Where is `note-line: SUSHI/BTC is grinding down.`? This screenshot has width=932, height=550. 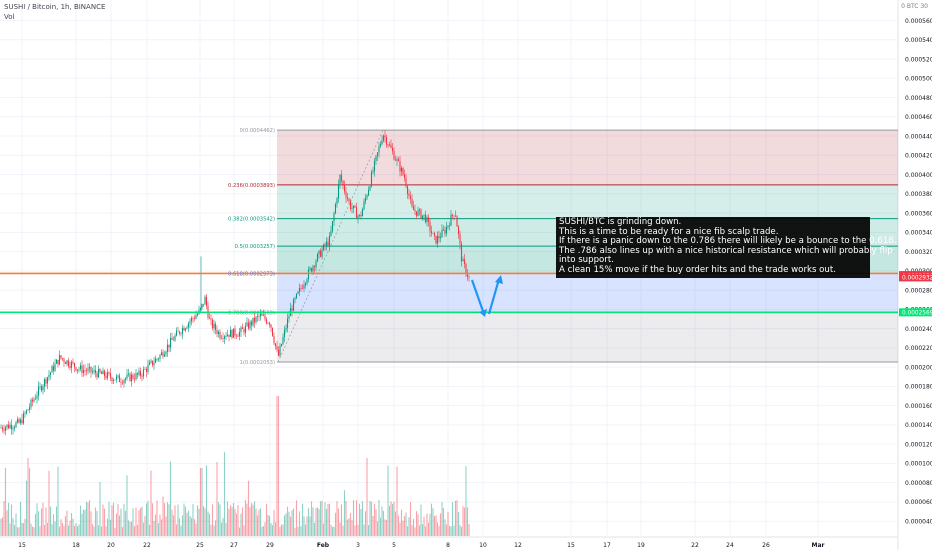 note-line: SUSHI/BTC is grinding down. is located at coordinates (620, 222).